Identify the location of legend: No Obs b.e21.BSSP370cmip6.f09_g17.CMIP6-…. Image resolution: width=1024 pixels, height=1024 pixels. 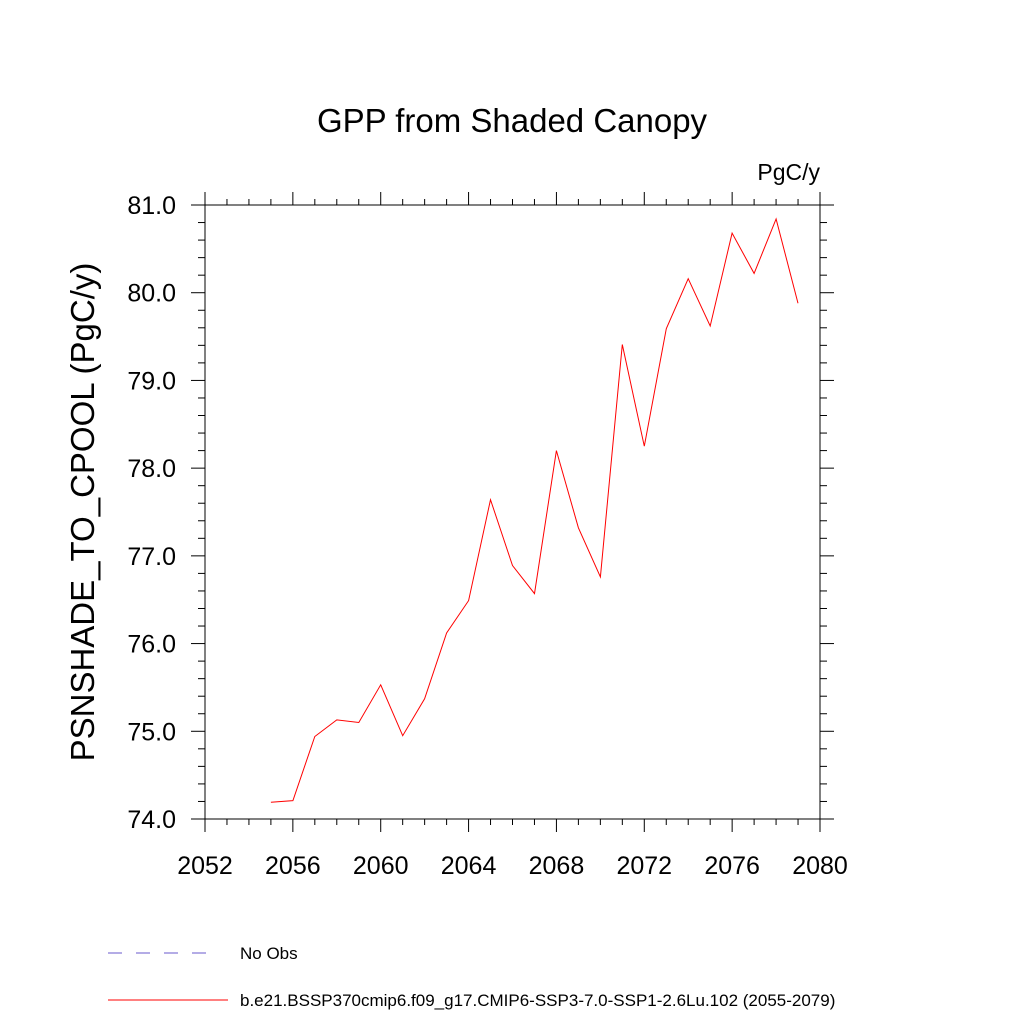
(471, 977).